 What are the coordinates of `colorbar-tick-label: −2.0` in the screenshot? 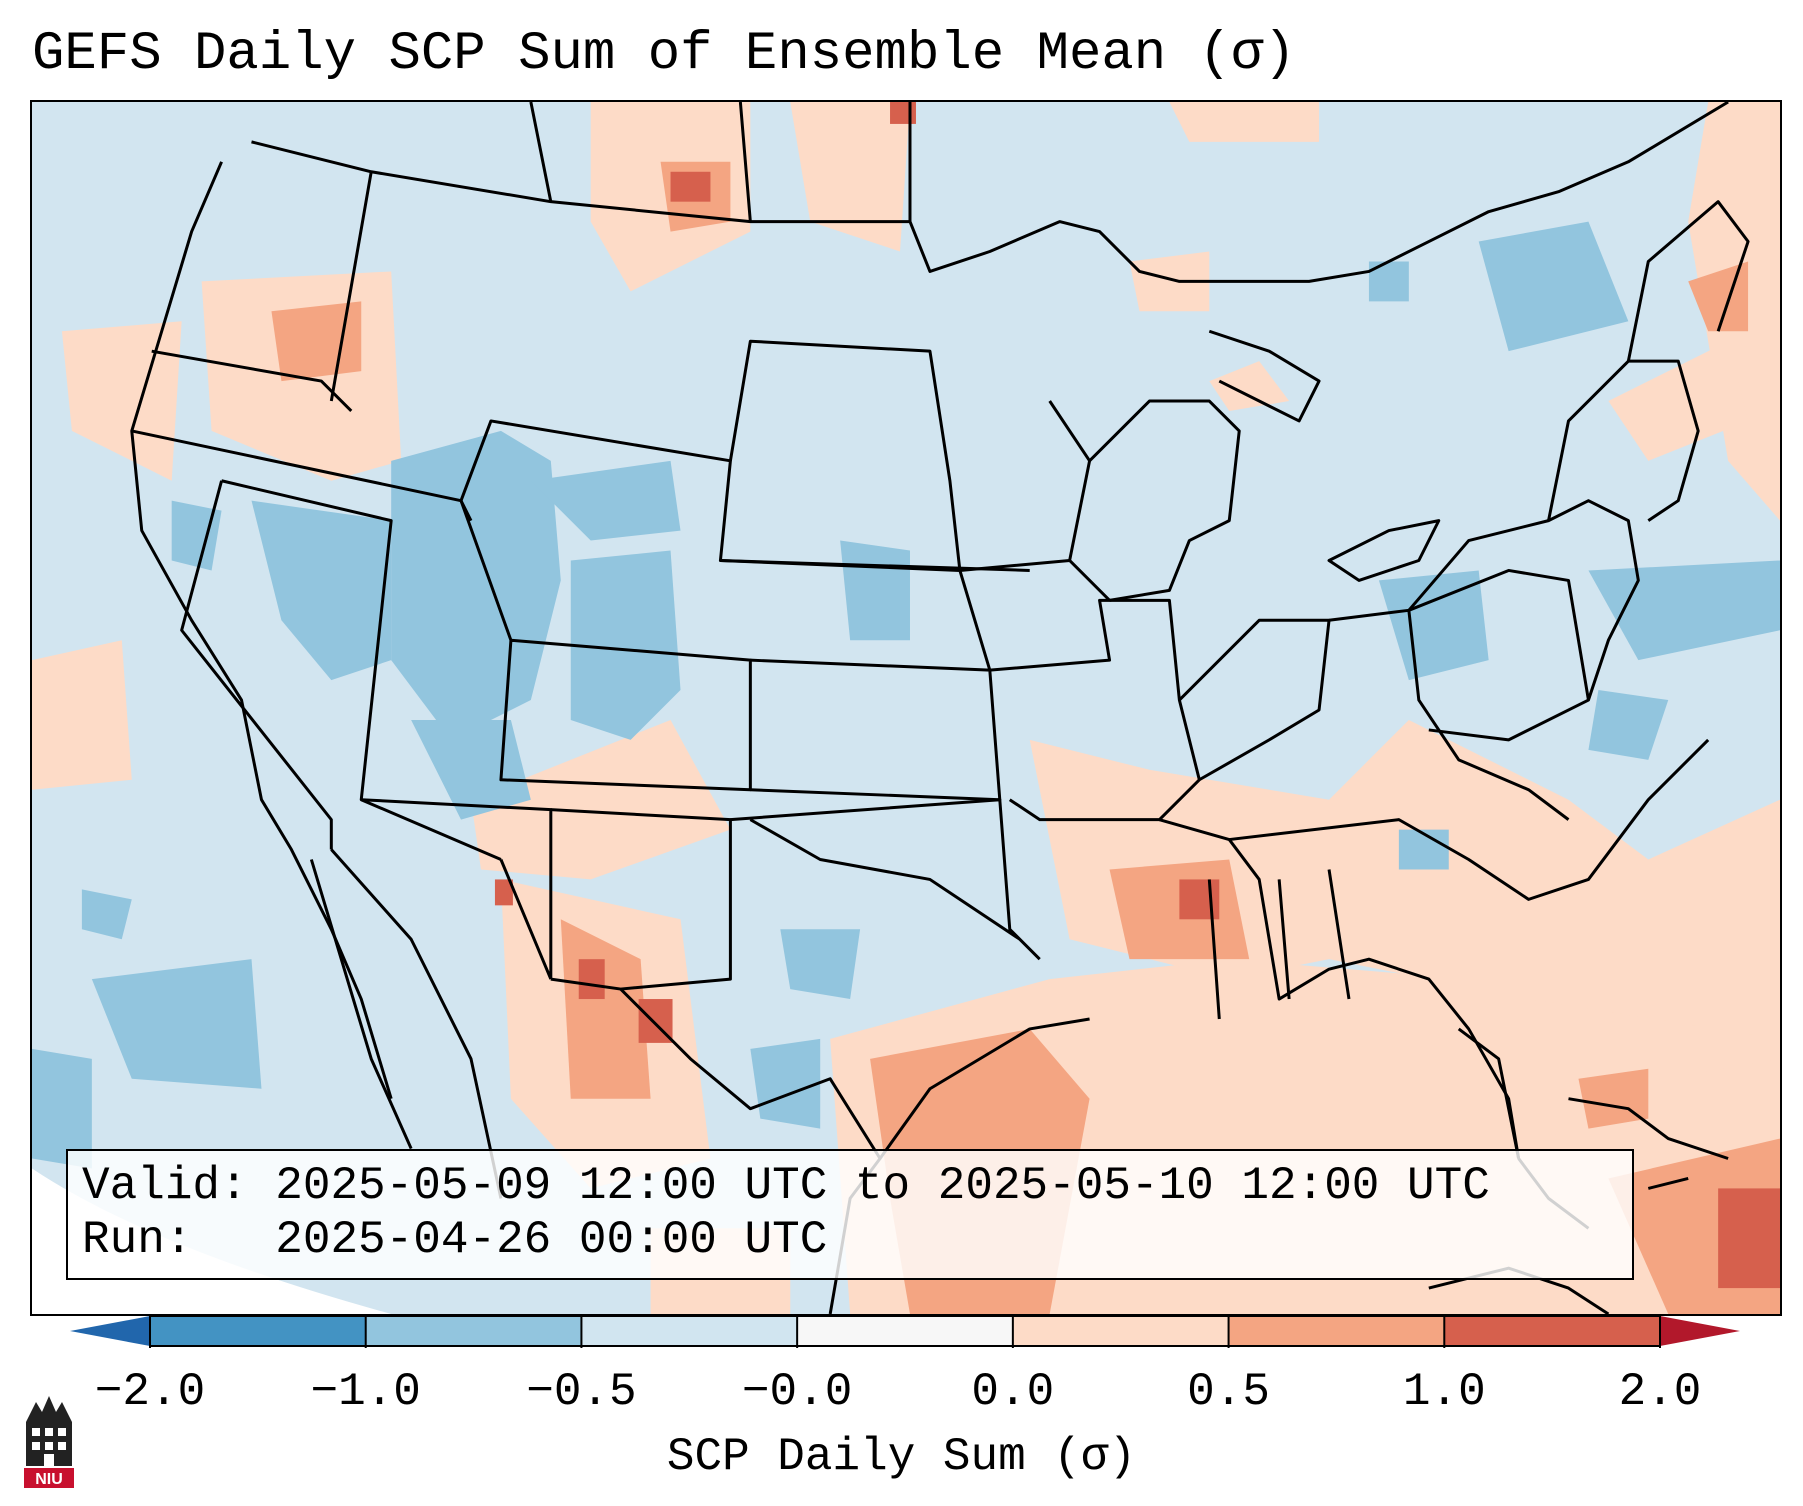 It's located at (150, 1392).